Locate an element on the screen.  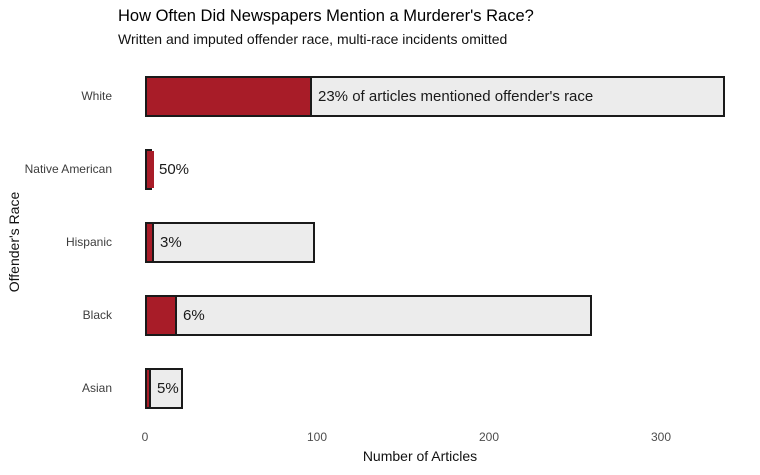
x-tick-label: 0 is located at coordinates (145, 437).